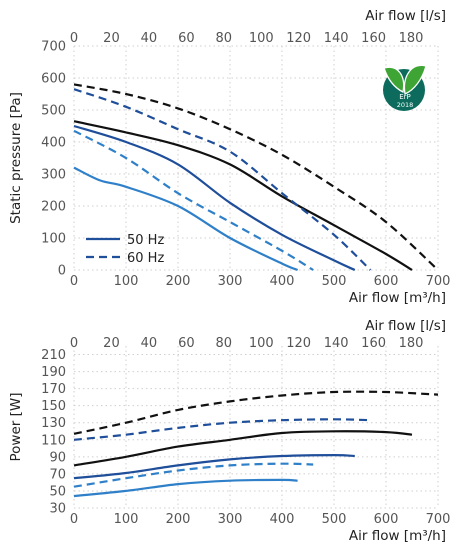 The image size is (453, 544). What do you see at coordinates (405, 97) in the screenshot?
I see `badge-text-erp: ErP` at bounding box center [405, 97].